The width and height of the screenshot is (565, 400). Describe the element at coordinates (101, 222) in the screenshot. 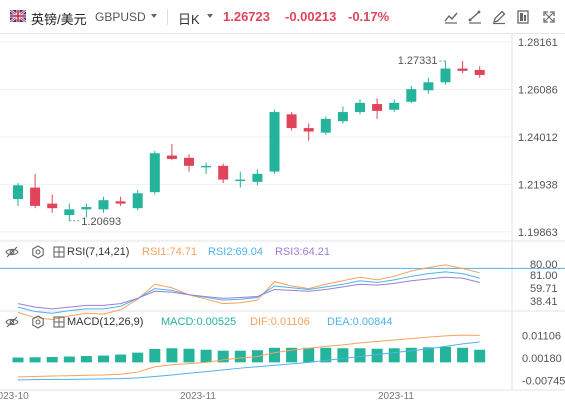

I see `low-price-label: 1.20693` at that location.